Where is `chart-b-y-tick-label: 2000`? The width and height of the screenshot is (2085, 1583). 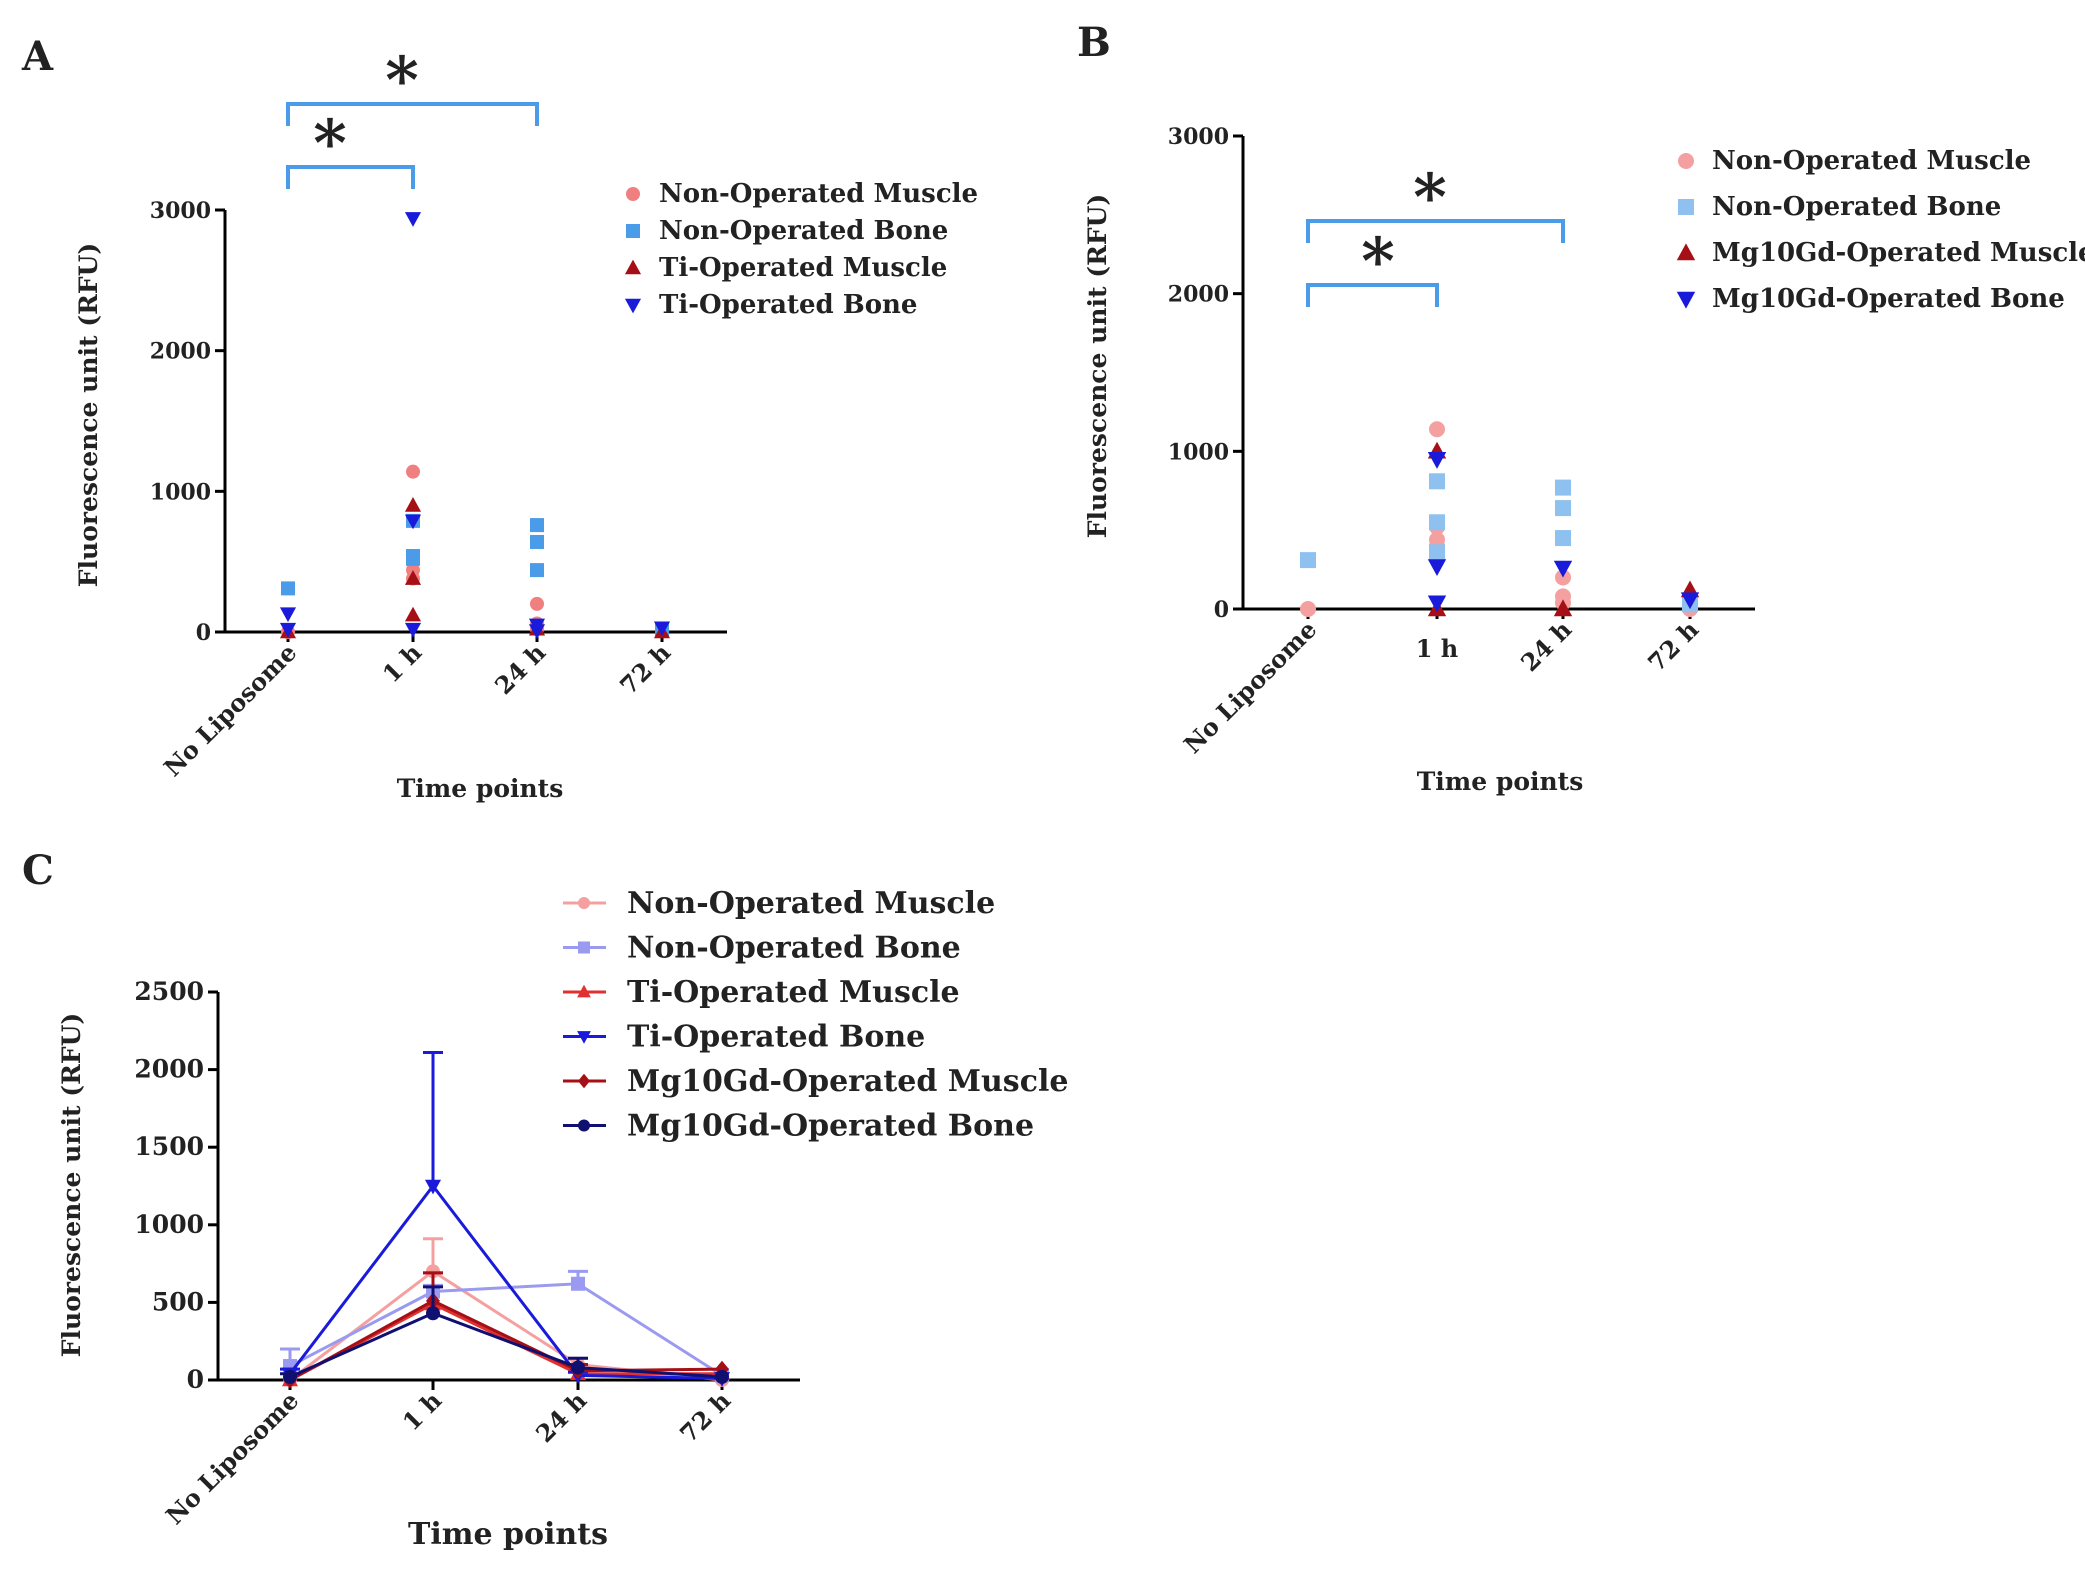 chart-b-y-tick-label: 2000 is located at coordinates (1198, 295).